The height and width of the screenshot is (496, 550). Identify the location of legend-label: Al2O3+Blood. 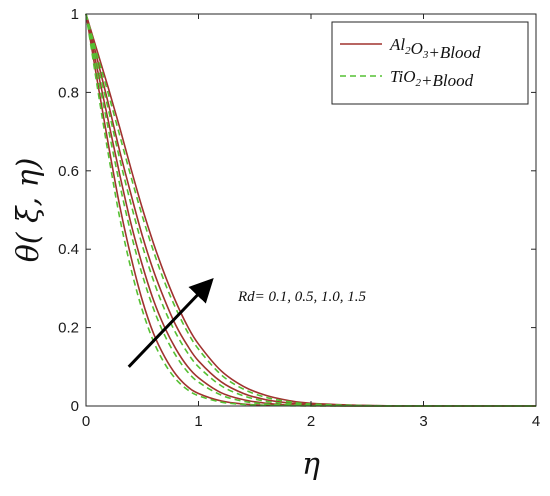
(435, 48).